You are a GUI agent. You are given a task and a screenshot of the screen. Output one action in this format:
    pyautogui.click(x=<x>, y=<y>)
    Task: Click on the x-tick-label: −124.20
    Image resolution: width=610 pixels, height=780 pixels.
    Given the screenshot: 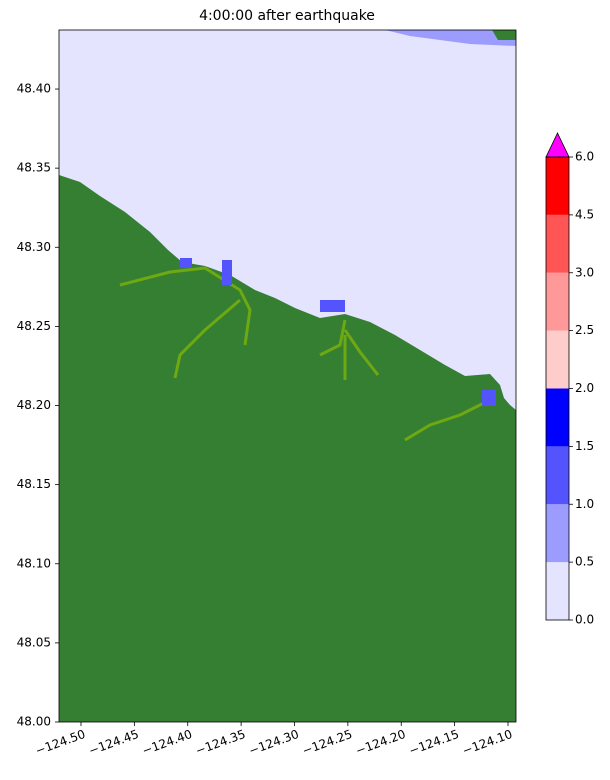 What is the action you would take?
    pyautogui.click(x=381, y=742)
    